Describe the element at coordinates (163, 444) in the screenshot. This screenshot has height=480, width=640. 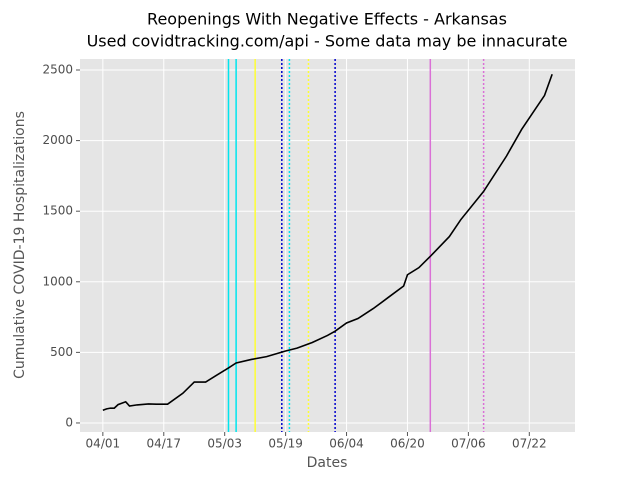
I see `x-tick-label: 04/17` at that location.